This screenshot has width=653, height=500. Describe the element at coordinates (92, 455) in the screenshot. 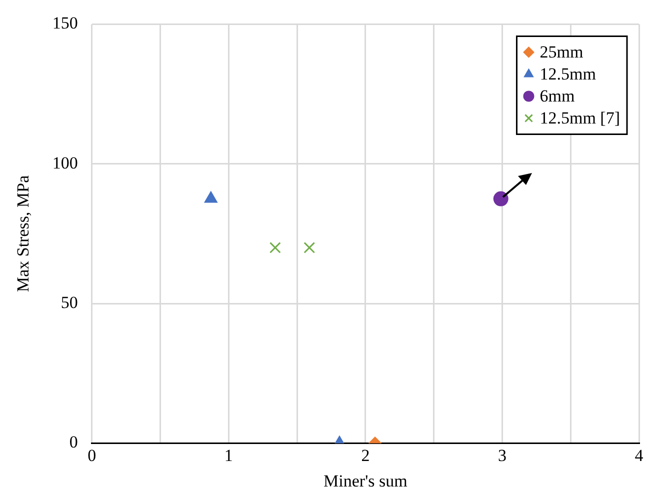

I see `x-tick-label: 0` at that location.